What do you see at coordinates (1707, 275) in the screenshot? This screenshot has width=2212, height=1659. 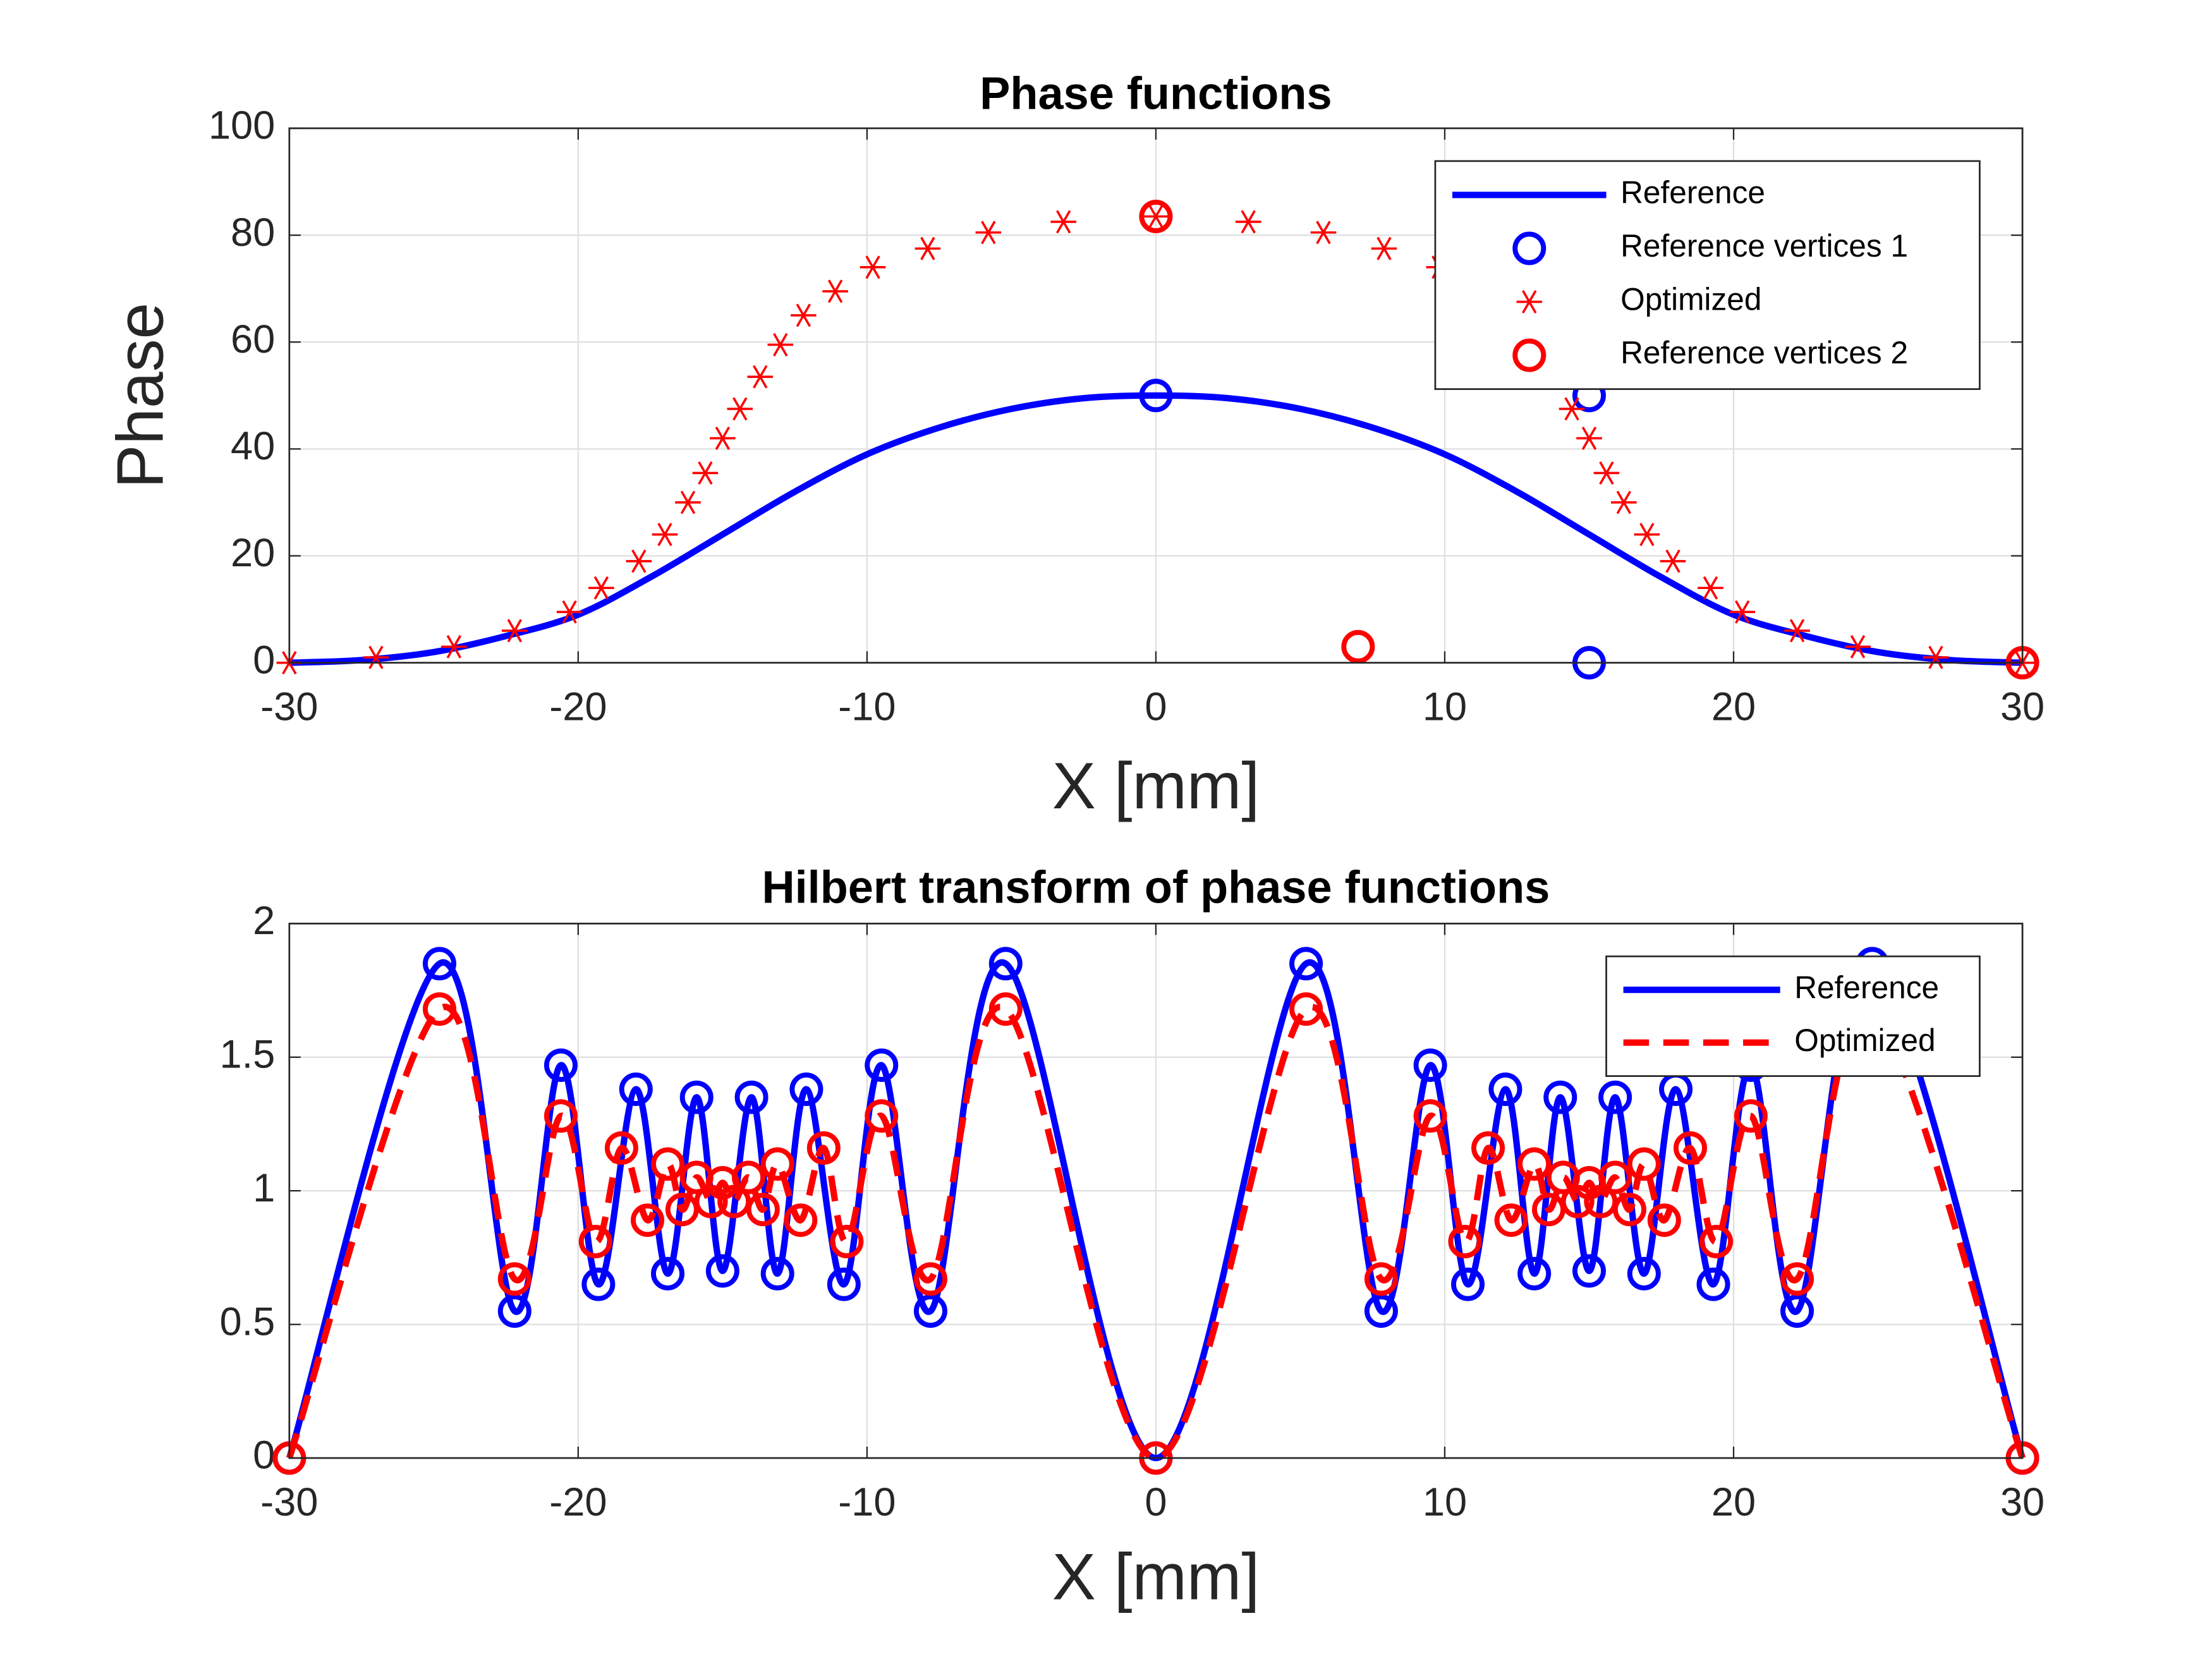 I see `legend-box` at bounding box center [1707, 275].